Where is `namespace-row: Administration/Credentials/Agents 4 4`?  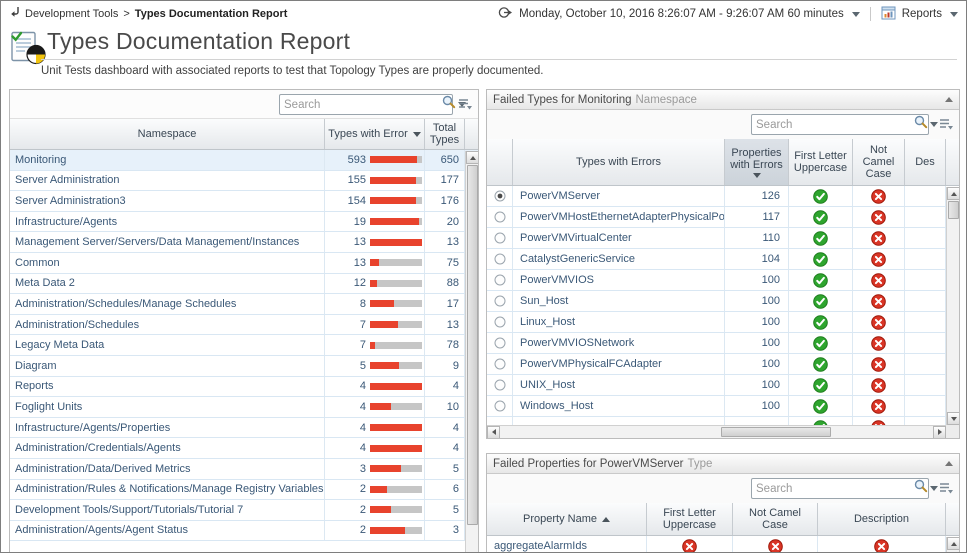
namespace-row: Administration/Credentials/Agents 4 4 is located at coordinates (244, 448).